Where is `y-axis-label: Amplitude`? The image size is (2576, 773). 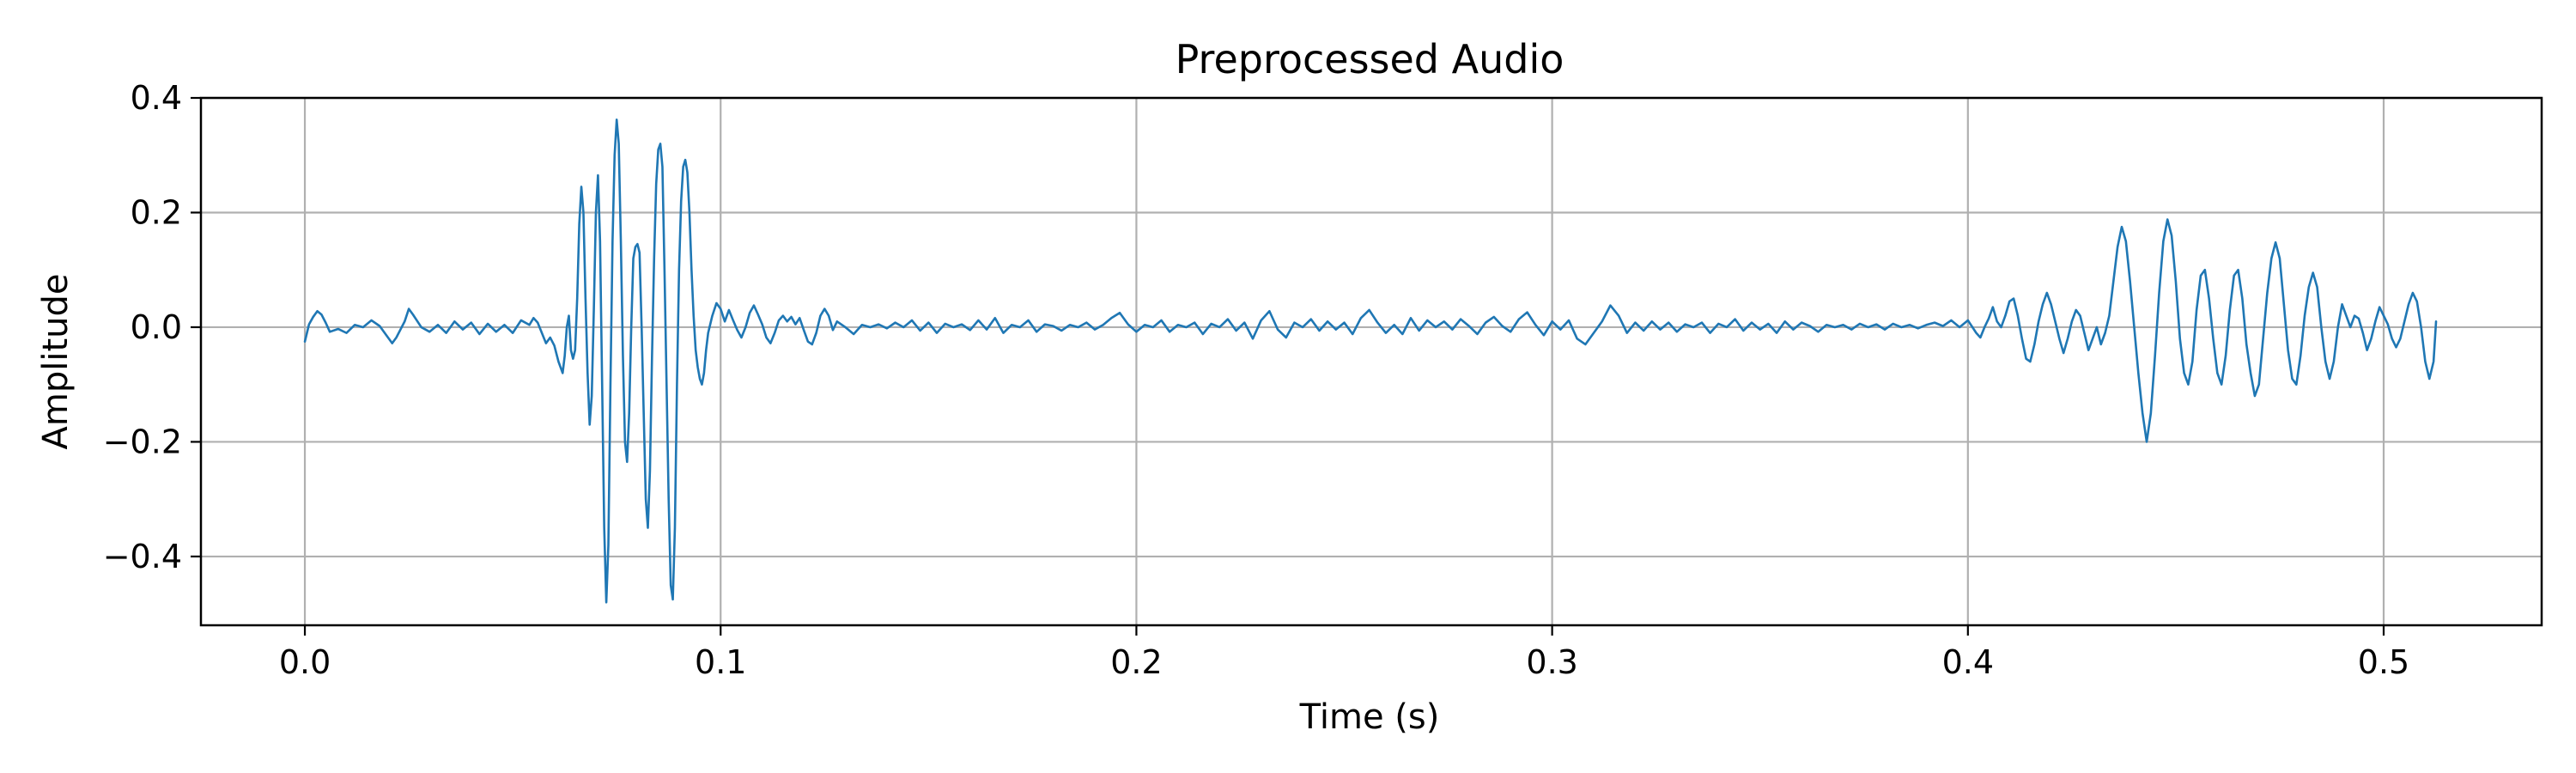 y-axis-label: Amplitude is located at coordinates (56, 362).